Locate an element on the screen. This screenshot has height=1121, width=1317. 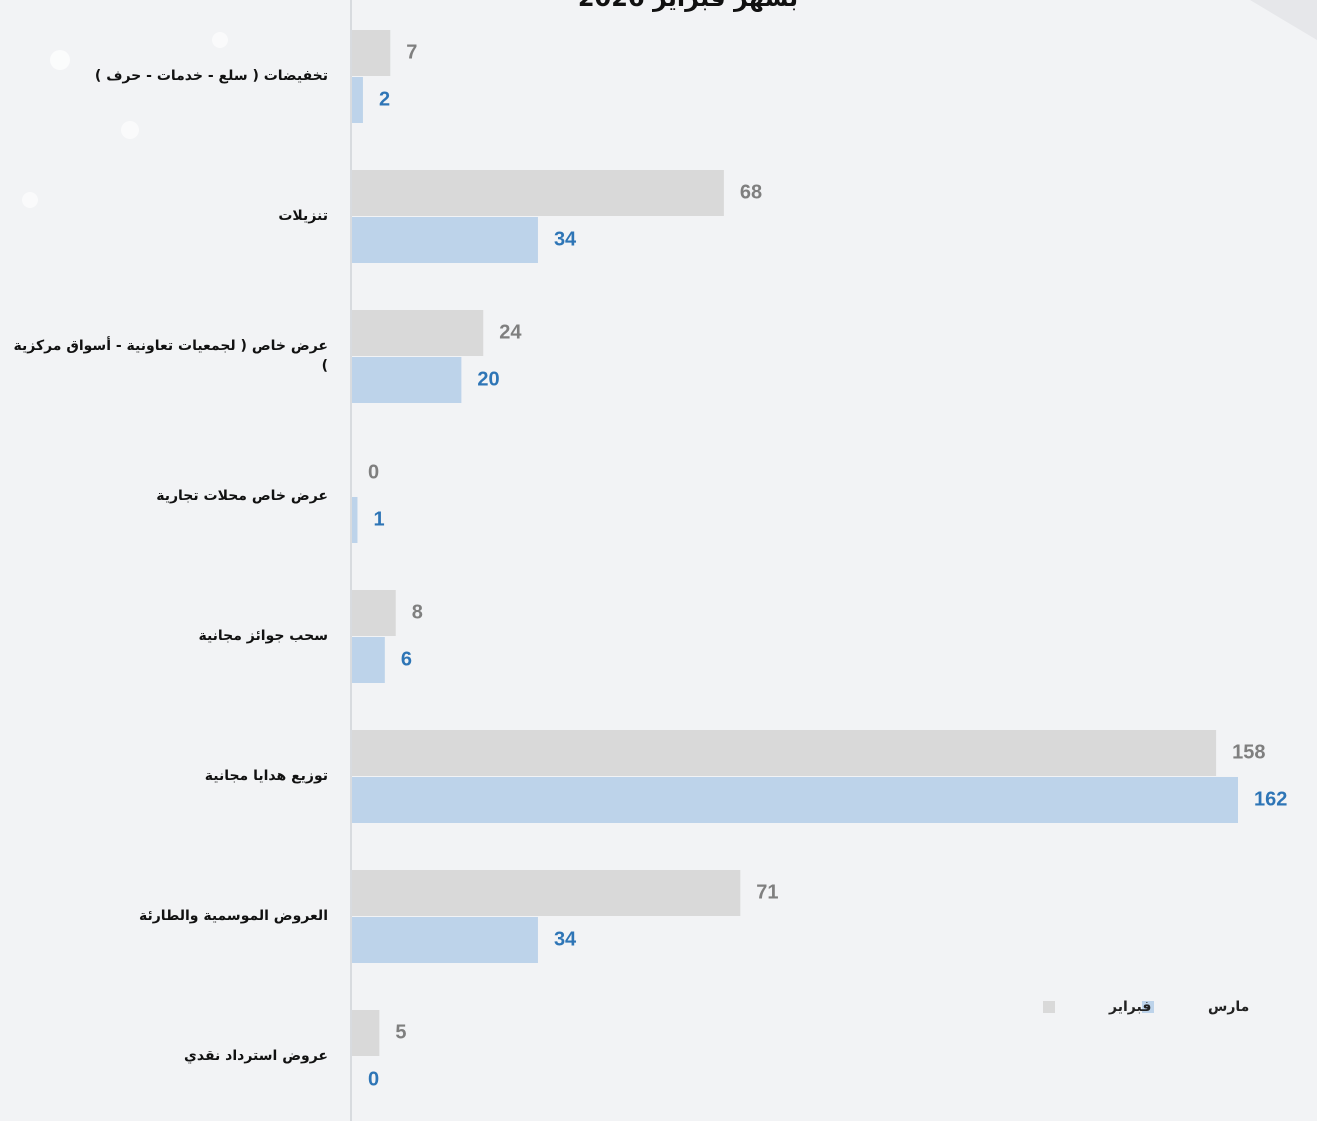
legend-label: فبراير is located at coordinates (1129, 1007).